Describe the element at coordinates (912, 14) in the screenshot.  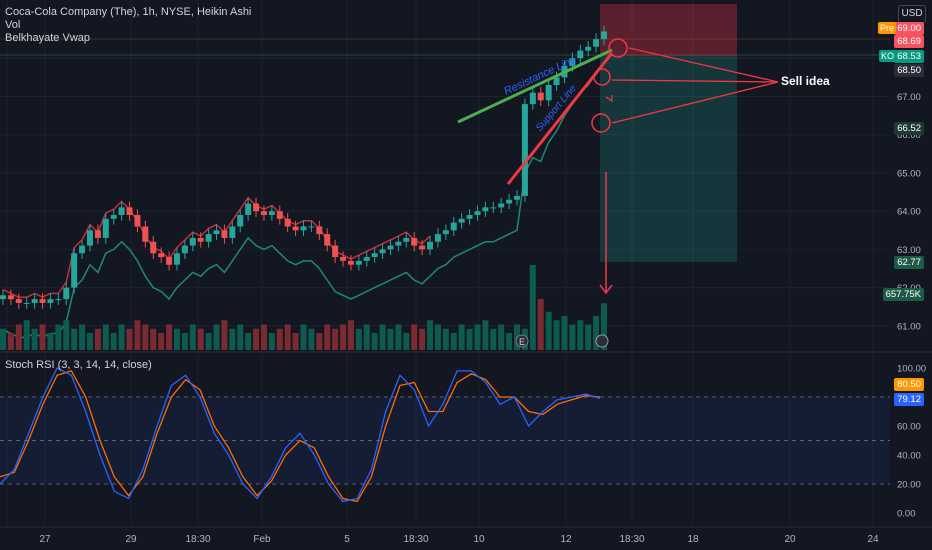
I see `currency-button: USD` at that location.